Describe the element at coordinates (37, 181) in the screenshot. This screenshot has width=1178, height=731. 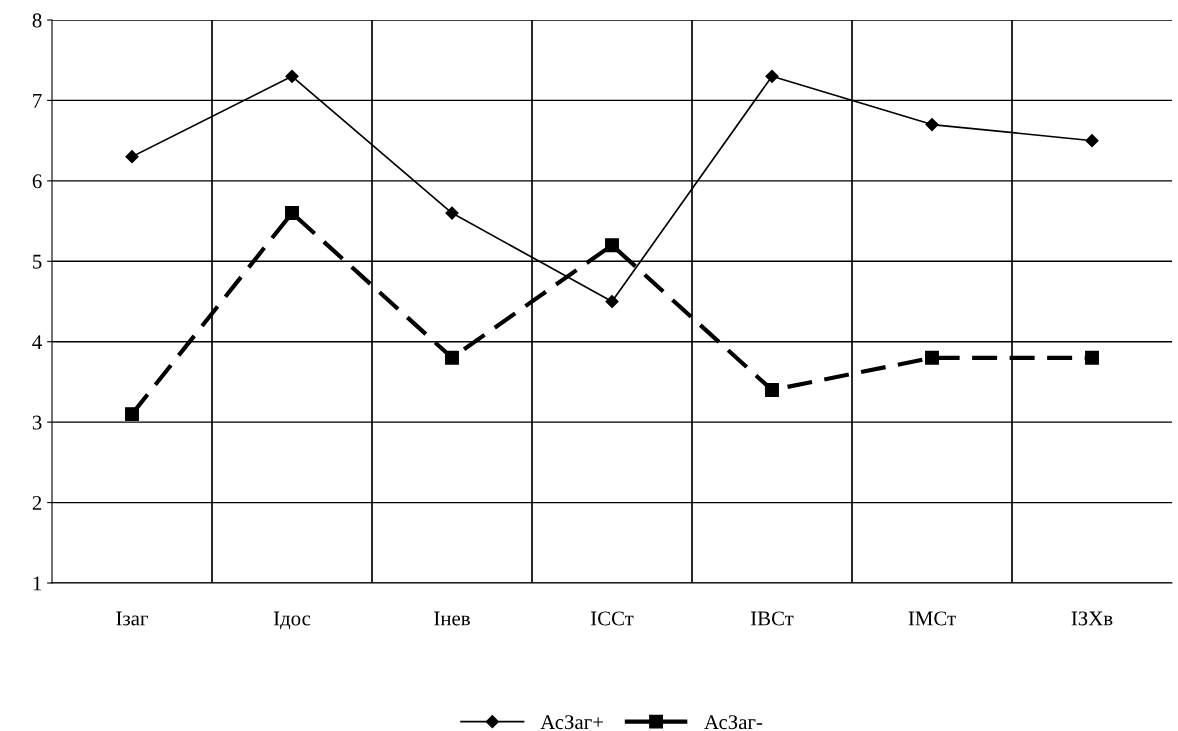
I see `y-tick-label: 6` at that location.